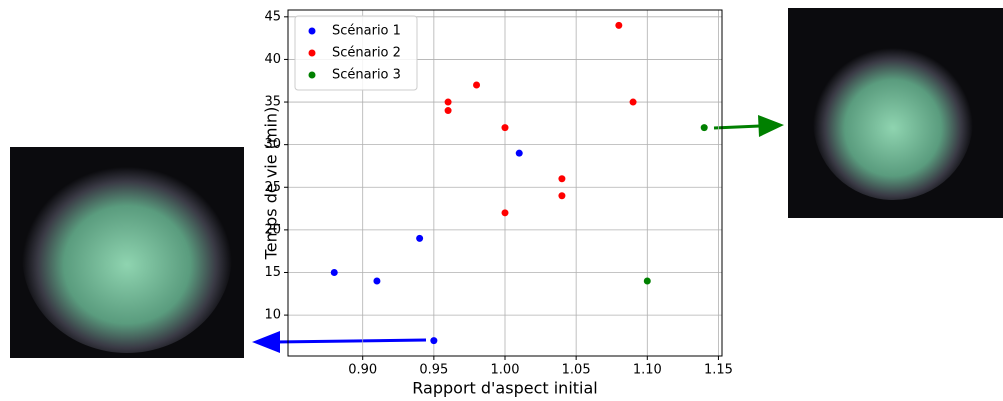 Image resolution: width=1003 pixels, height=401 pixels. Describe the element at coordinates (366, 31) in the screenshot. I see `legend-label: Scénario 1` at that location.